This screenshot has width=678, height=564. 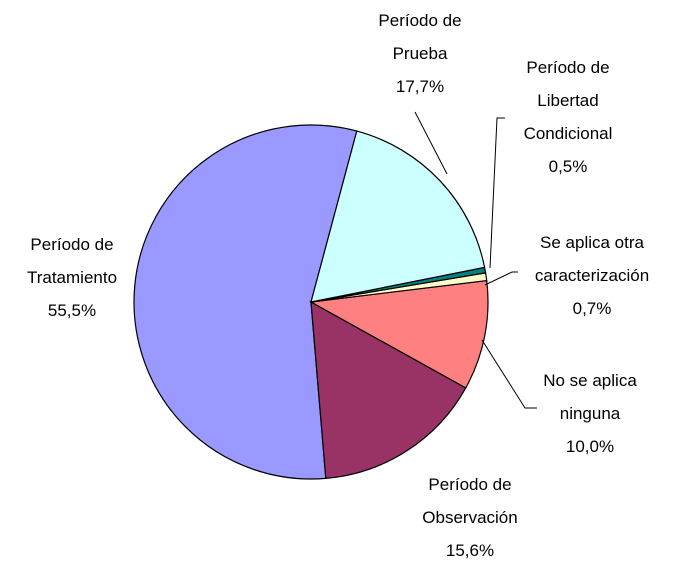 What do you see at coordinates (568, 166) in the screenshot?
I see `value-label: 0,5%` at bounding box center [568, 166].